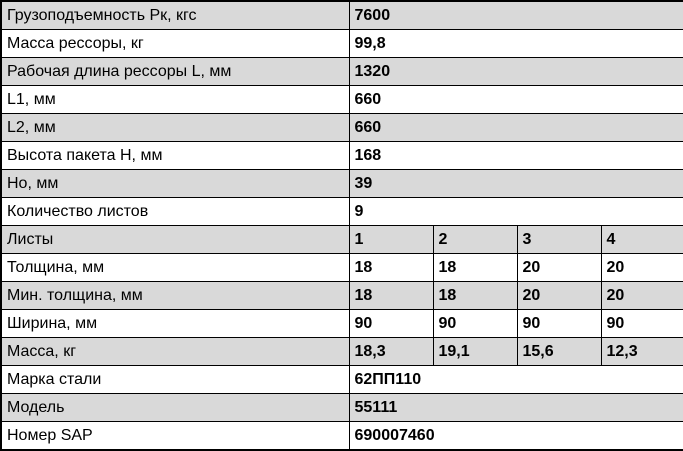 The height and width of the screenshot is (451, 683). What do you see at coordinates (175, 155) in the screenshot?
I see `row-label: Высота пакета Н, мм` at bounding box center [175, 155].